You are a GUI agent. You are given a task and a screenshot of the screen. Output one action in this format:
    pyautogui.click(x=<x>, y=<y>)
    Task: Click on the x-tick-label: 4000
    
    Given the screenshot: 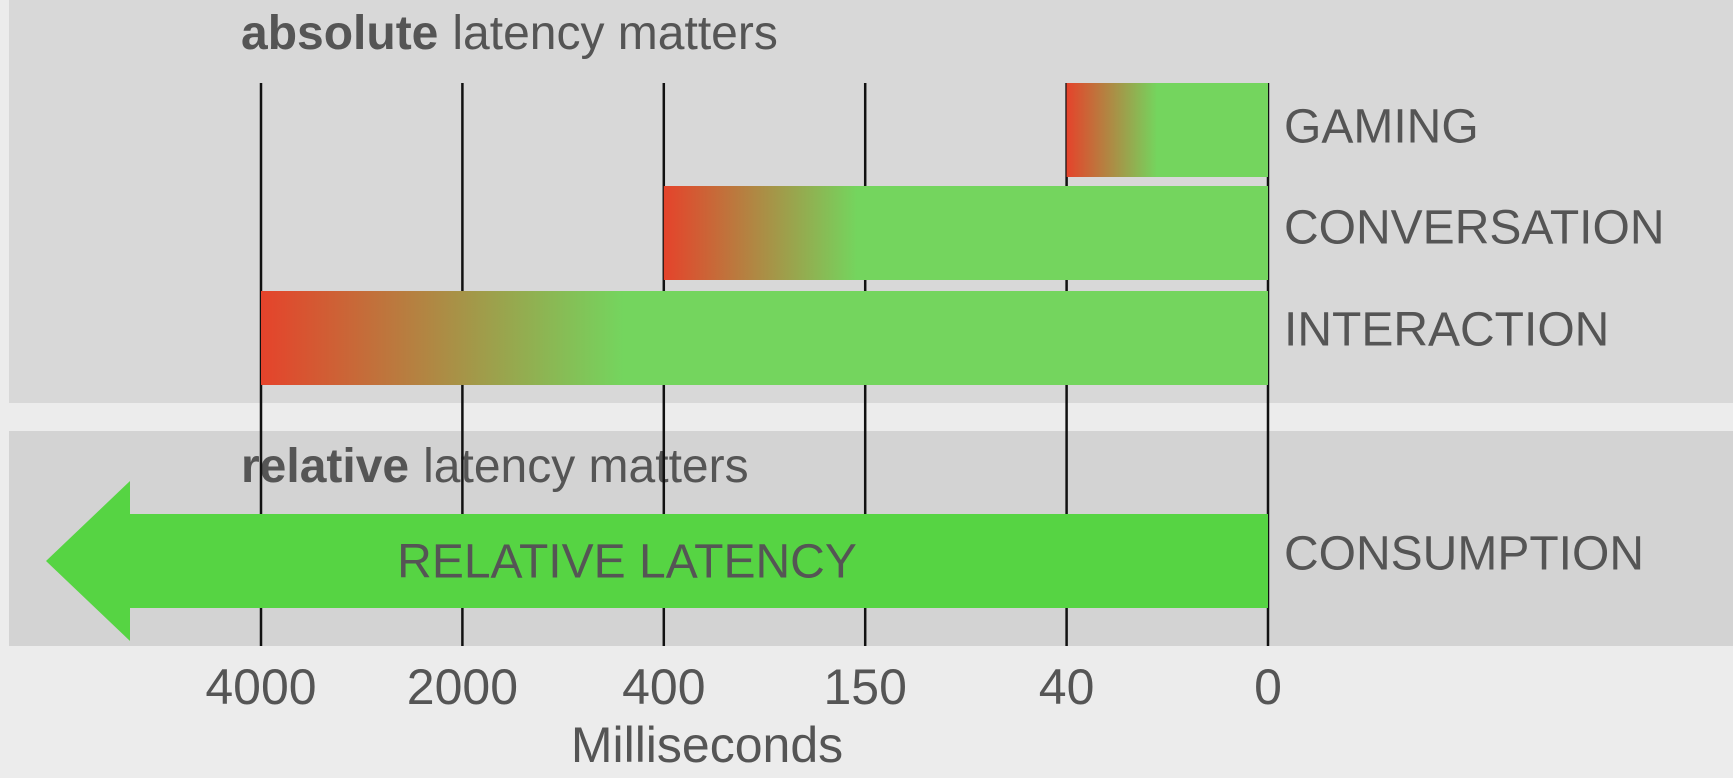 What is the action you would take?
    pyautogui.click(x=260, y=687)
    